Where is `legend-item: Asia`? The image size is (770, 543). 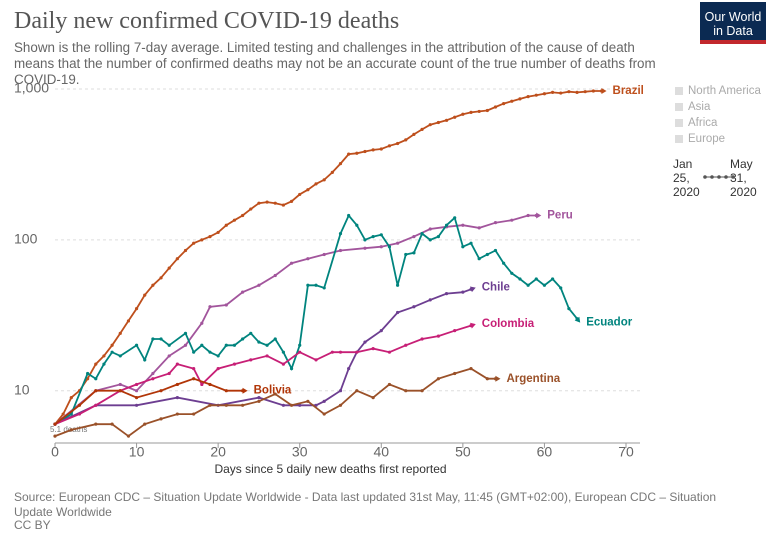
legend-item: Asia is located at coordinates (693, 107).